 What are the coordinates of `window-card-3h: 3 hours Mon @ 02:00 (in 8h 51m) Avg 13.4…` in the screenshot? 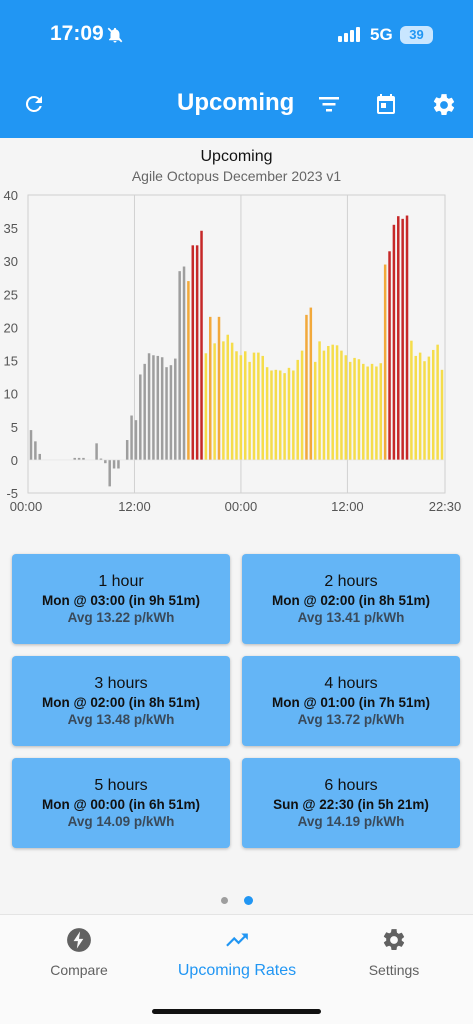 It's located at (121, 701).